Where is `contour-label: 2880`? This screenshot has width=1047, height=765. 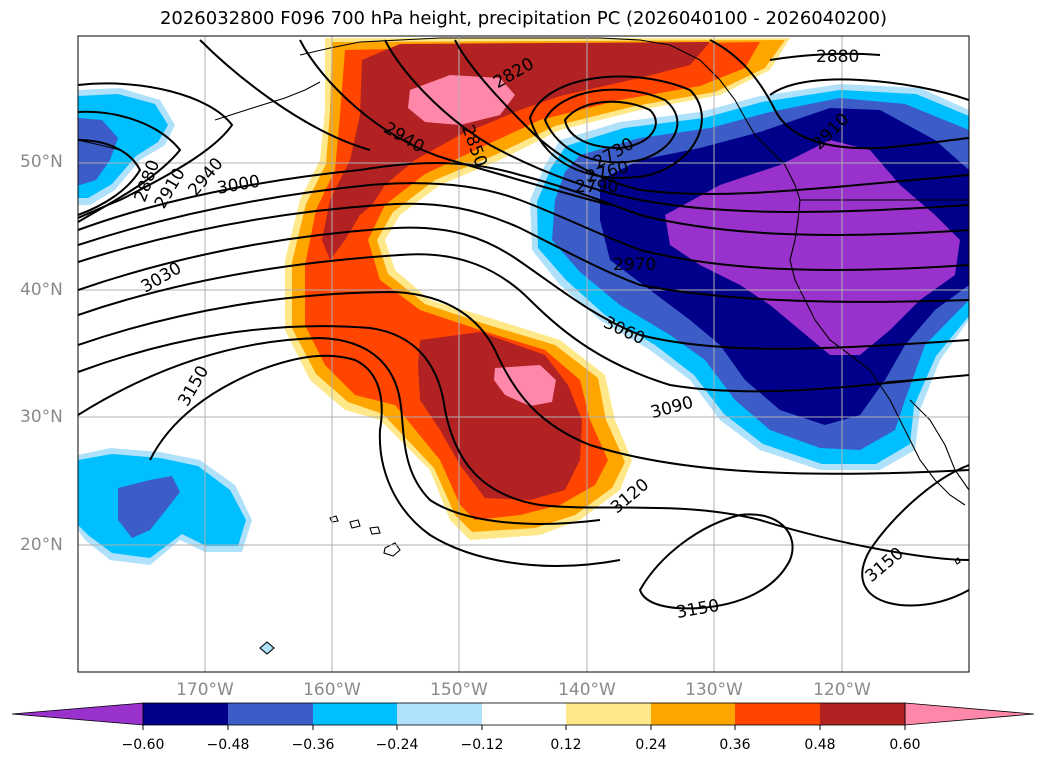
contour-label: 2880 is located at coordinates (837, 57).